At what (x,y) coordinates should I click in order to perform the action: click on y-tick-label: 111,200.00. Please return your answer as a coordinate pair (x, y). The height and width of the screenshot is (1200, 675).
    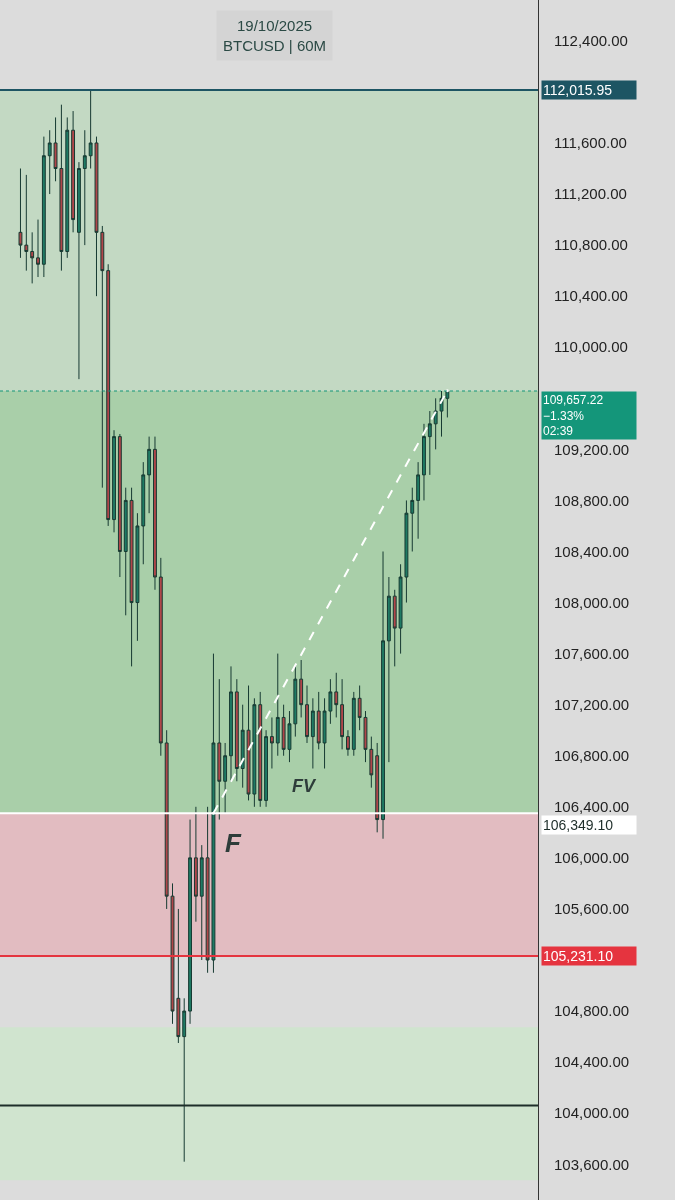
    Looking at the image, I should click on (590, 194).